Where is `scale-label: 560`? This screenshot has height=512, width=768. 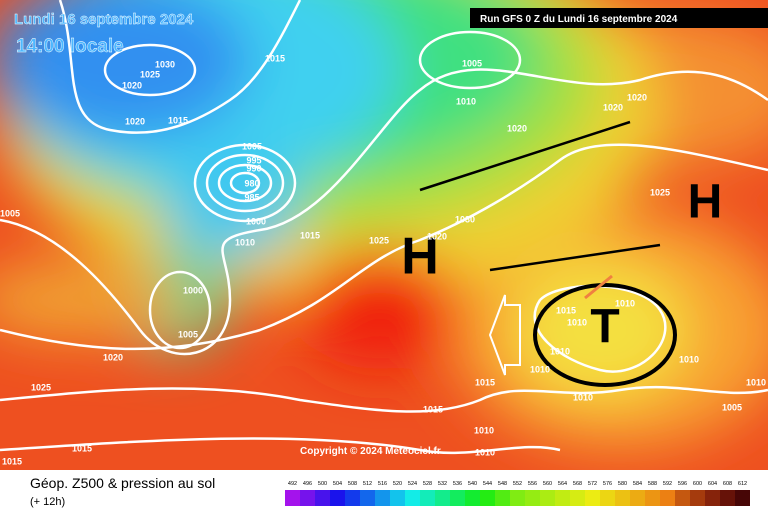 scale-label: 560 is located at coordinates (547, 484).